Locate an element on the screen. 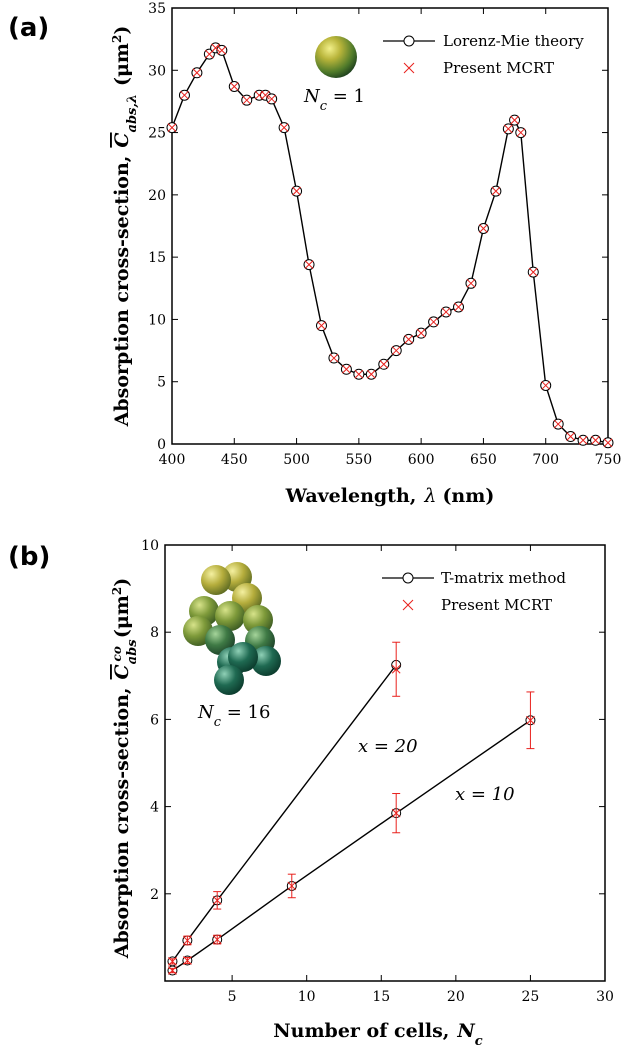 The image size is (644, 1052). y-tick-label: 30 is located at coordinates (157, 71).